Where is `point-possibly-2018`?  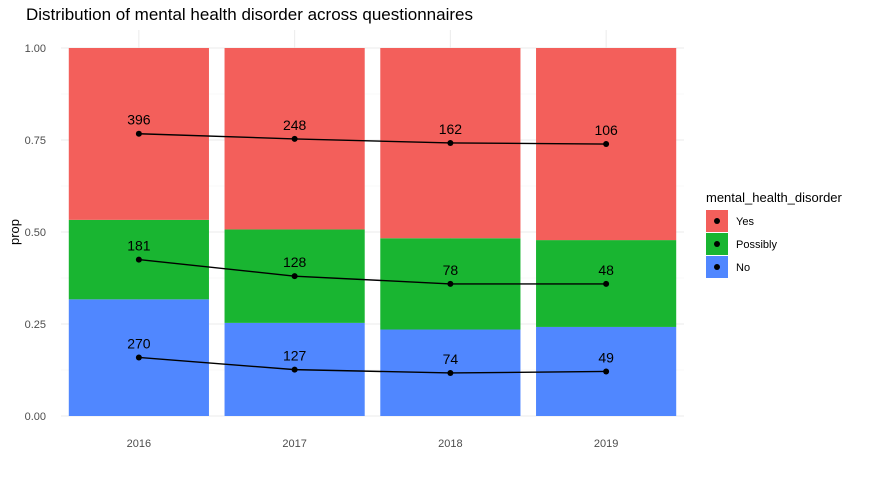 point-possibly-2018 is located at coordinates (450, 283).